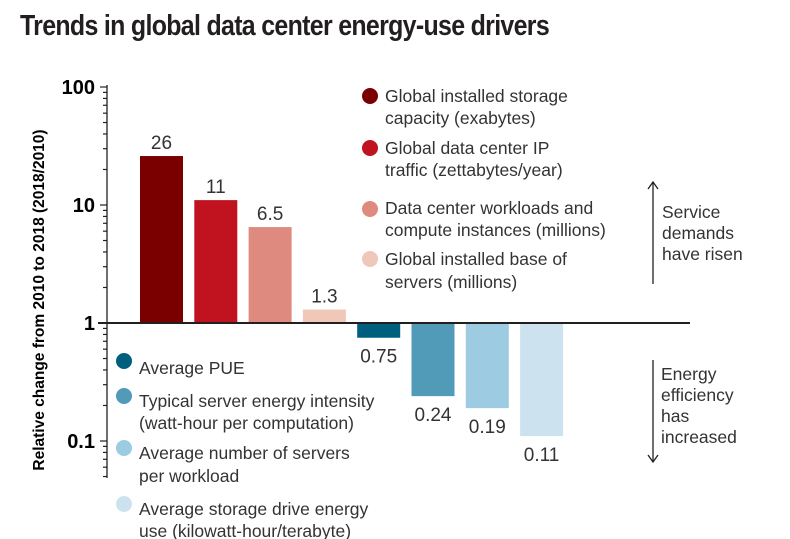 This screenshot has width=790, height=539. I want to click on legend-item: Average number of servers per workload, so click(233, 463).